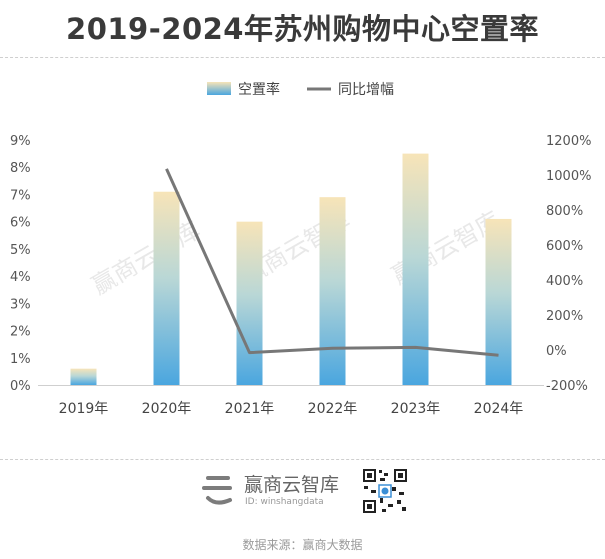 This screenshot has width=605, height=559. Describe the element at coordinates (20, 250) in the screenshot. I see `left-tick-label: 5%` at that location.